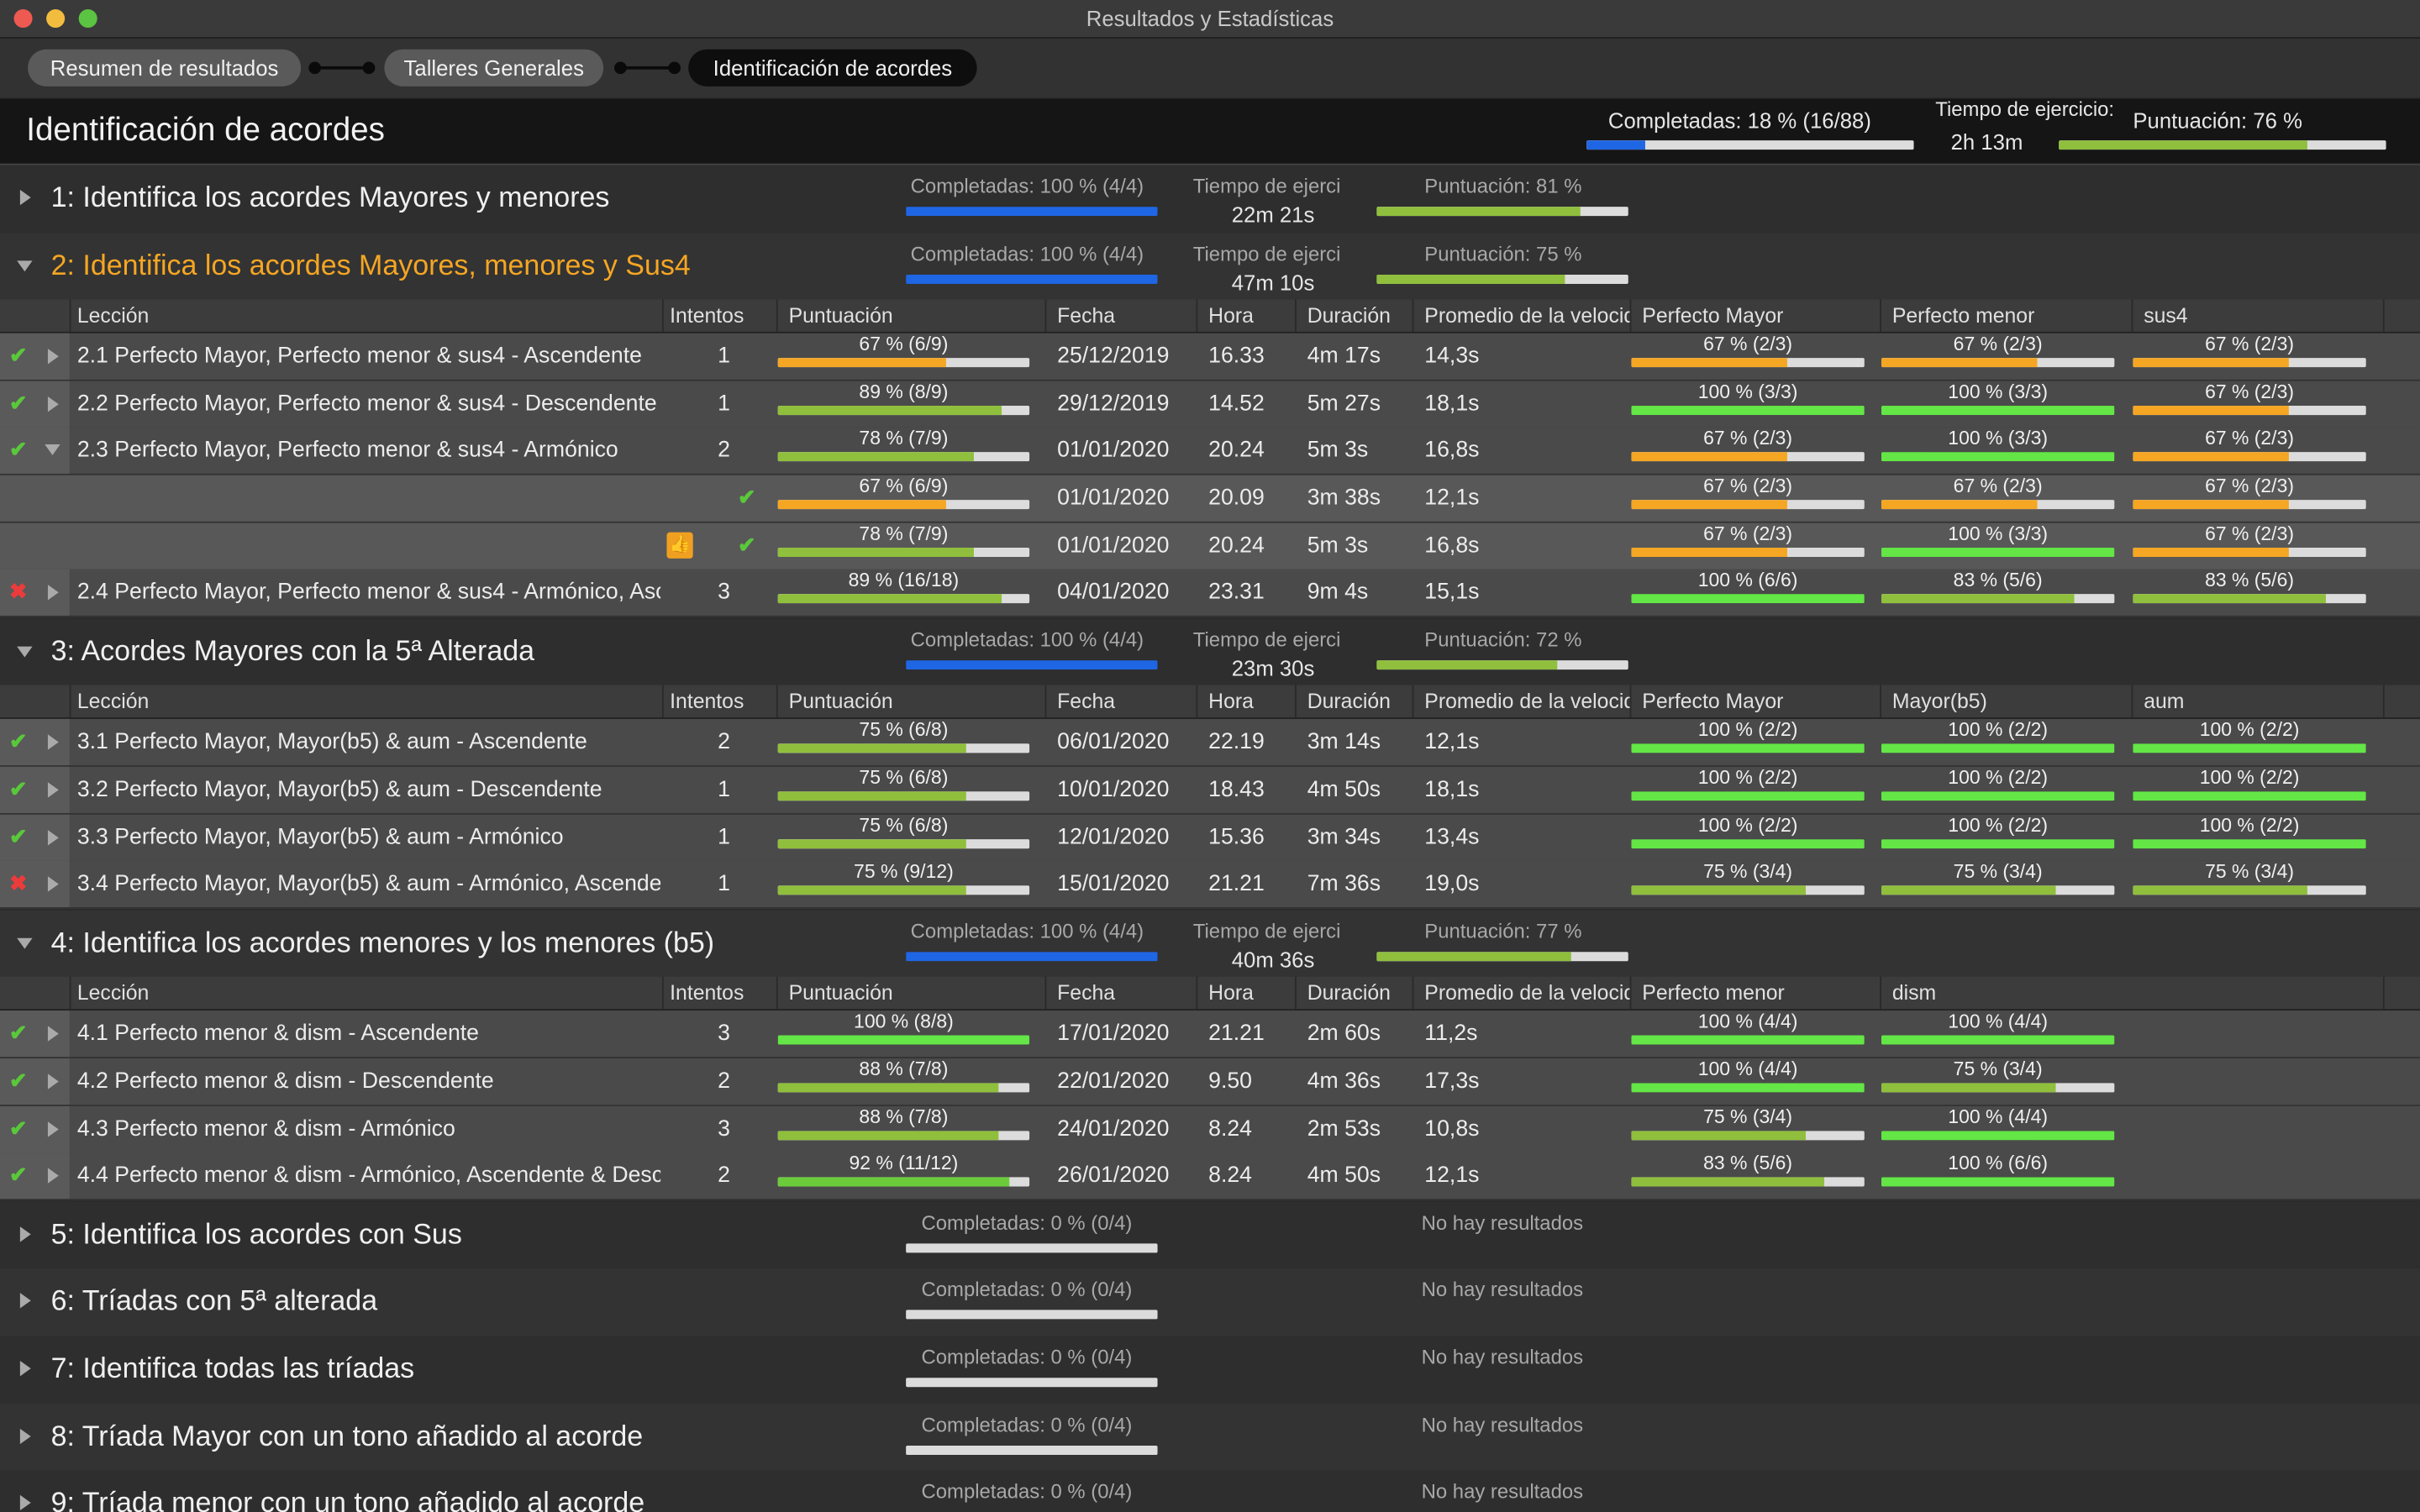  What do you see at coordinates (2164, 702) in the screenshot?
I see `column-header: aum` at bounding box center [2164, 702].